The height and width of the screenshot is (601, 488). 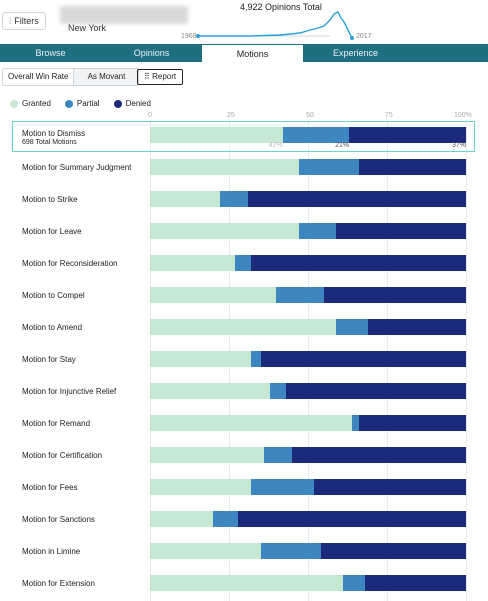 I want to click on legend-item-partial: Partial, so click(x=82, y=103).